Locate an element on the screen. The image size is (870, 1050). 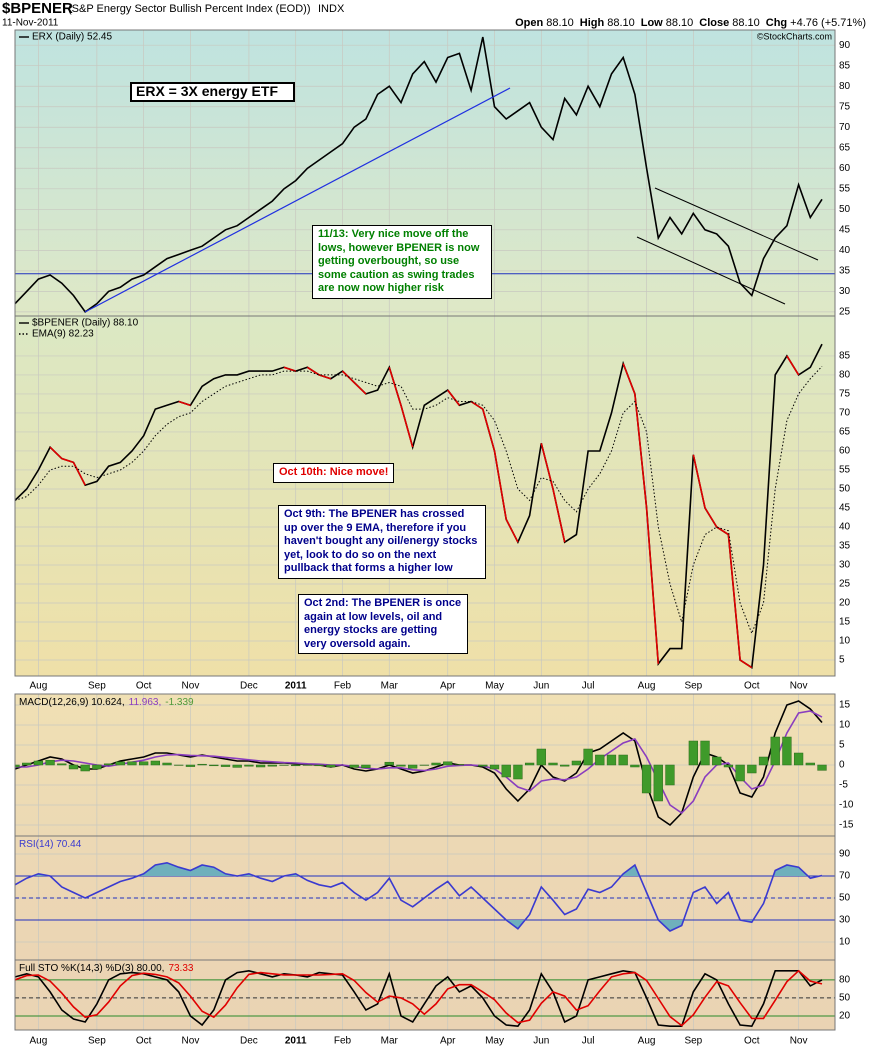
y-tick-label: 25 is located at coordinates (845, 312).